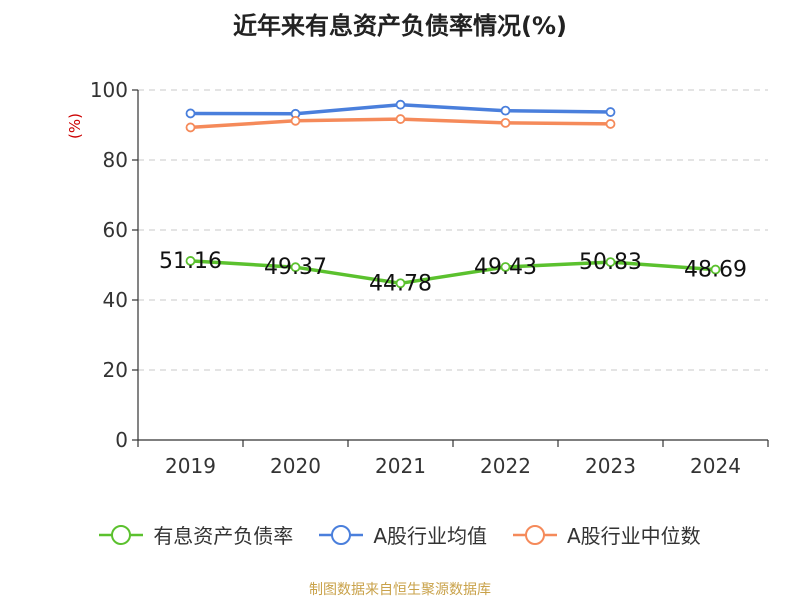  I want to click on legend: 有息资产负债率 A股行业均值 A股行业中位数, so click(400, 534).